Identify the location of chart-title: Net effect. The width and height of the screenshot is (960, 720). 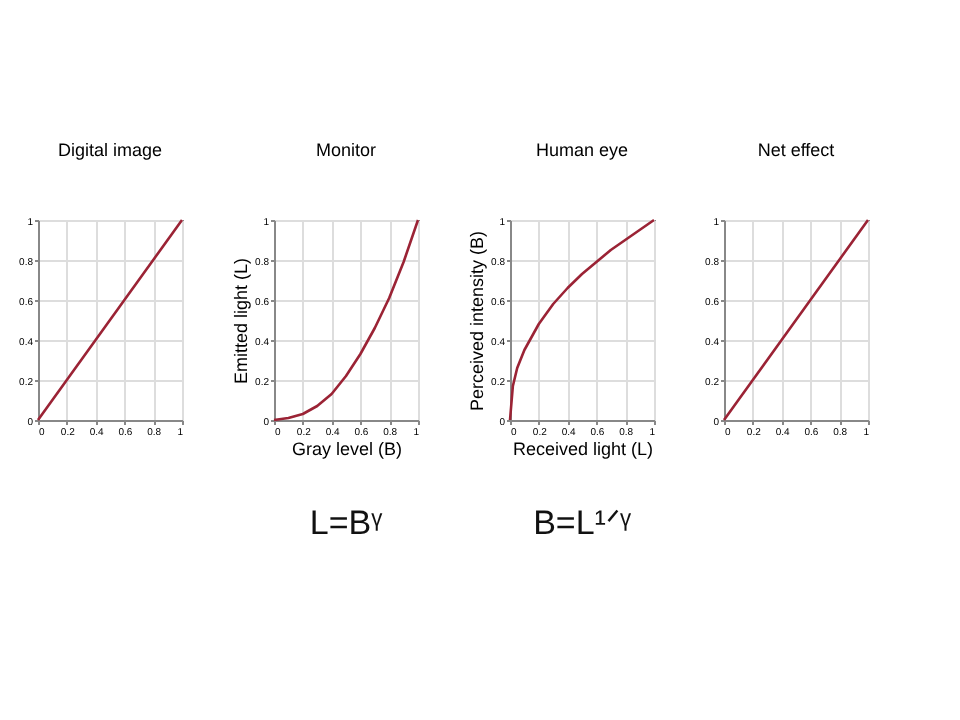
(796, 150).